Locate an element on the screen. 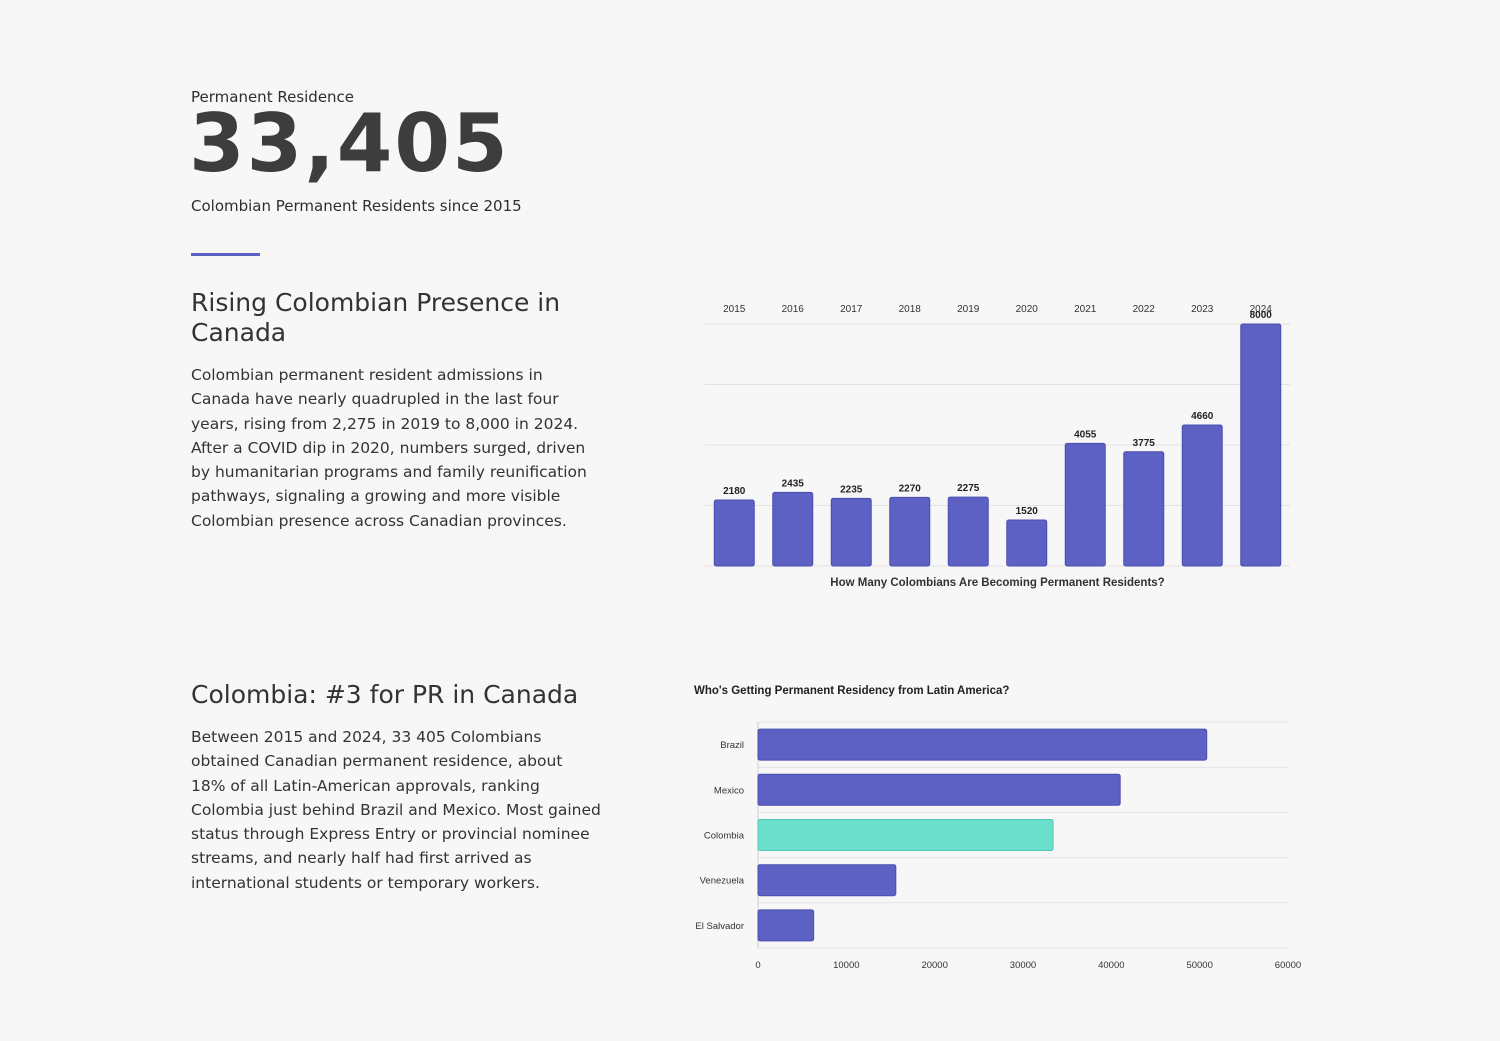 This screenshot has width=1500, height=1041. data-label: 1520 is located at coordinates (1027, 511).